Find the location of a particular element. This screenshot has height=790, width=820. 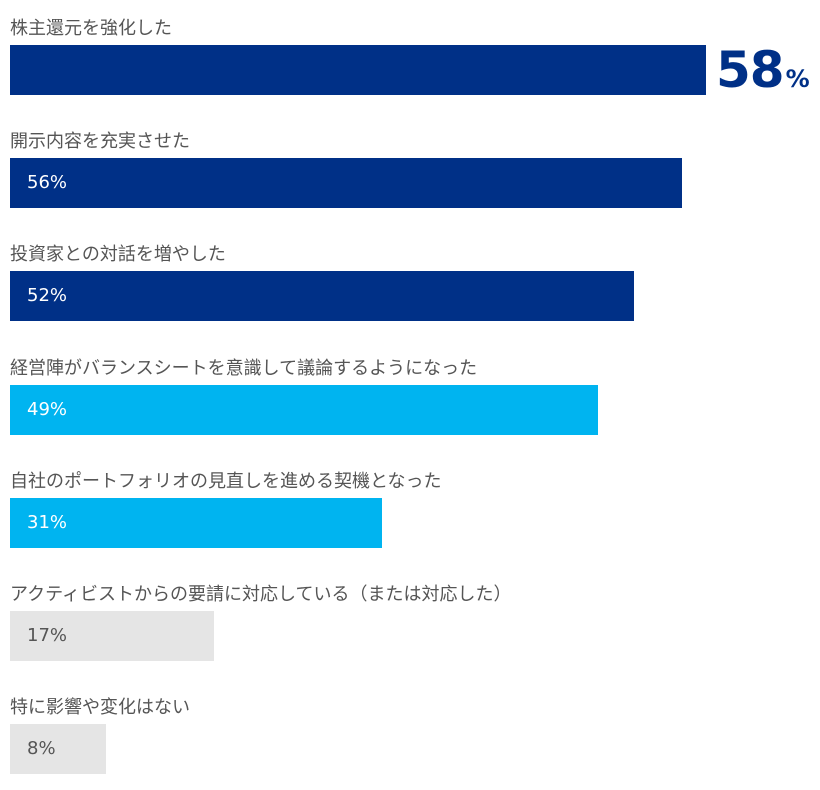

category-label: 投資家との対話を増やした is located at coordinates (118, 254).